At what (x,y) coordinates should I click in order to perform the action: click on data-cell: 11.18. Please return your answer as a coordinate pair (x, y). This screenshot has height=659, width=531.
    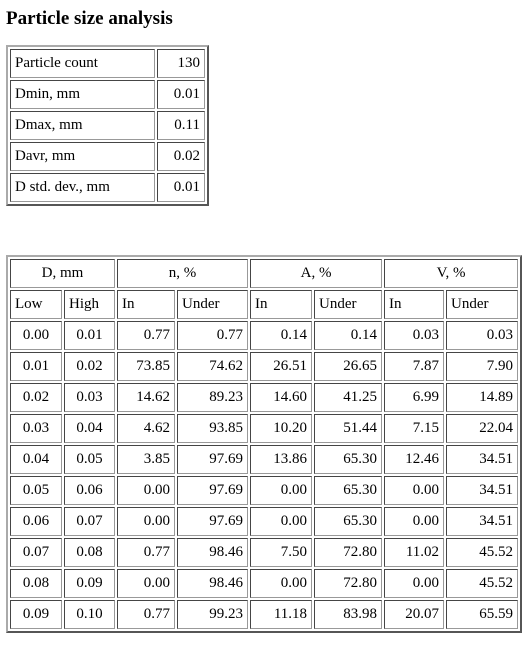
    Looking at the image, I should click on (281, 614).